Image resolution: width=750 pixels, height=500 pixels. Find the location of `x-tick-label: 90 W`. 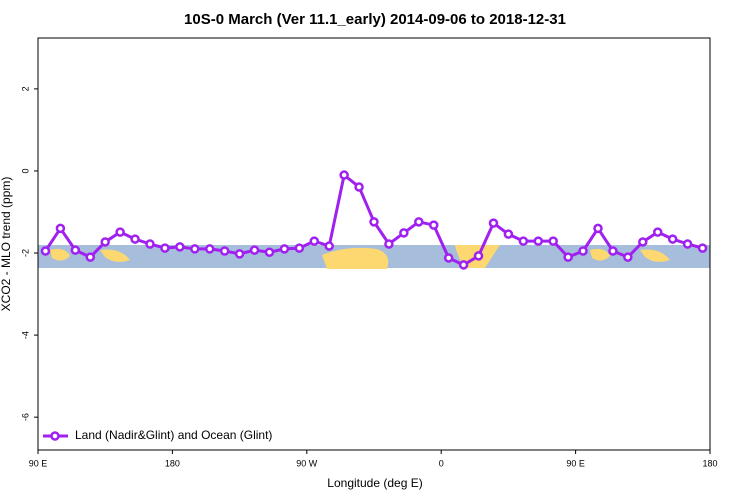

x-tick-label: 90 W is located at coordinates (307, 463).